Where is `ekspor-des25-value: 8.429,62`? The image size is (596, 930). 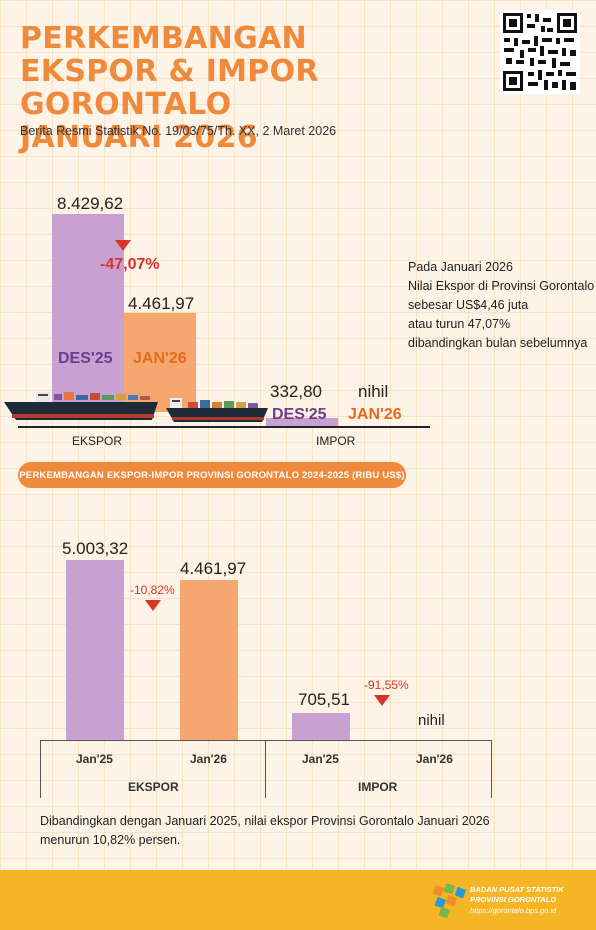
ekspor-des25-value: 8.429,62 is located at coordinates (90, 203).